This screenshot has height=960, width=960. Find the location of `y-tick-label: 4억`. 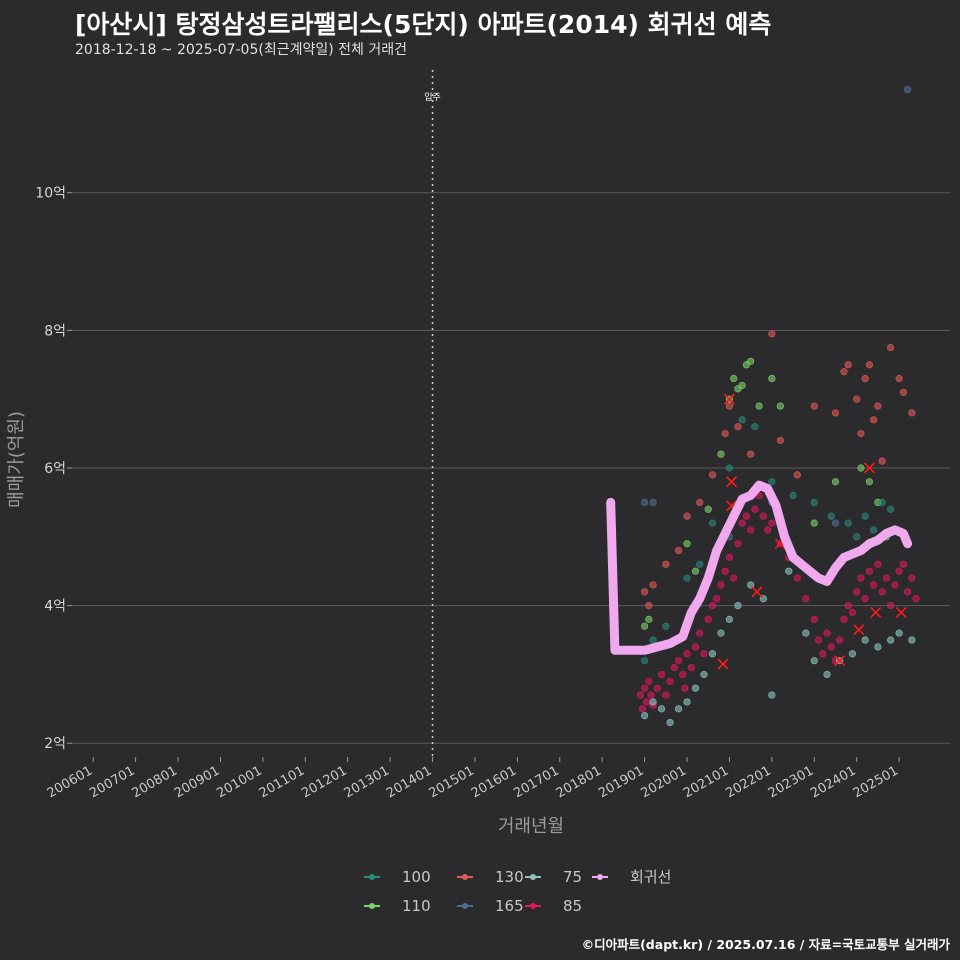

y-tick-label: 4억 is located at coordinates (55, 607).